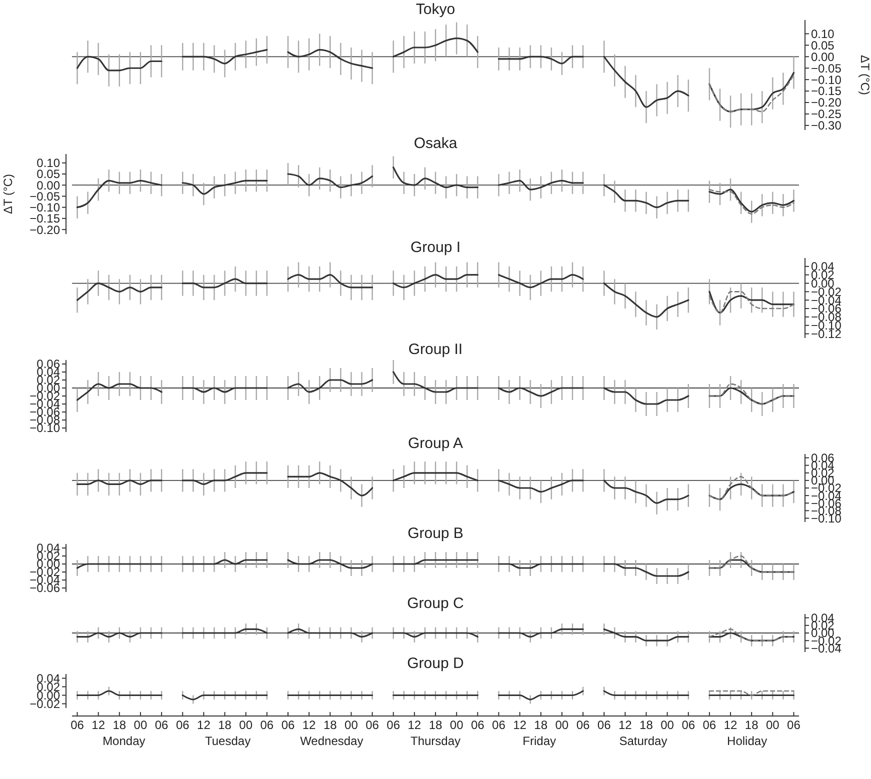 This screenshot has height=779, width=871. I want to click on y2-tick-label: 0.05, so click(823, 45).